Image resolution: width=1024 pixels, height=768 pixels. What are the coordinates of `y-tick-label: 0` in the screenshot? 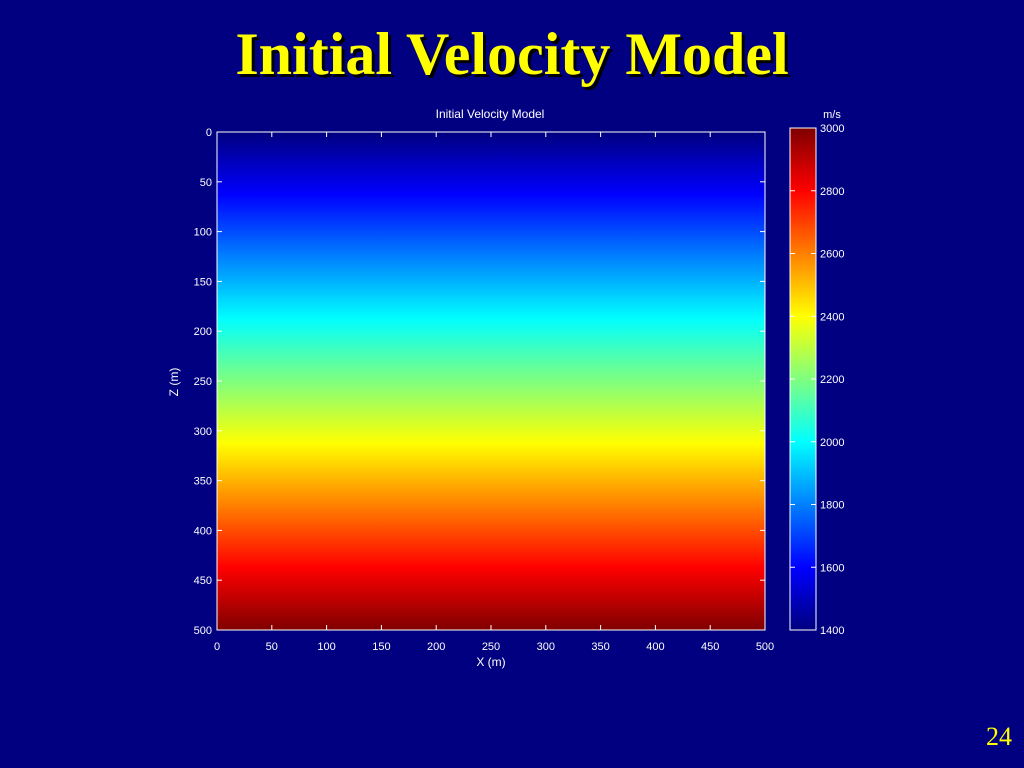 It's located at (209, 133).